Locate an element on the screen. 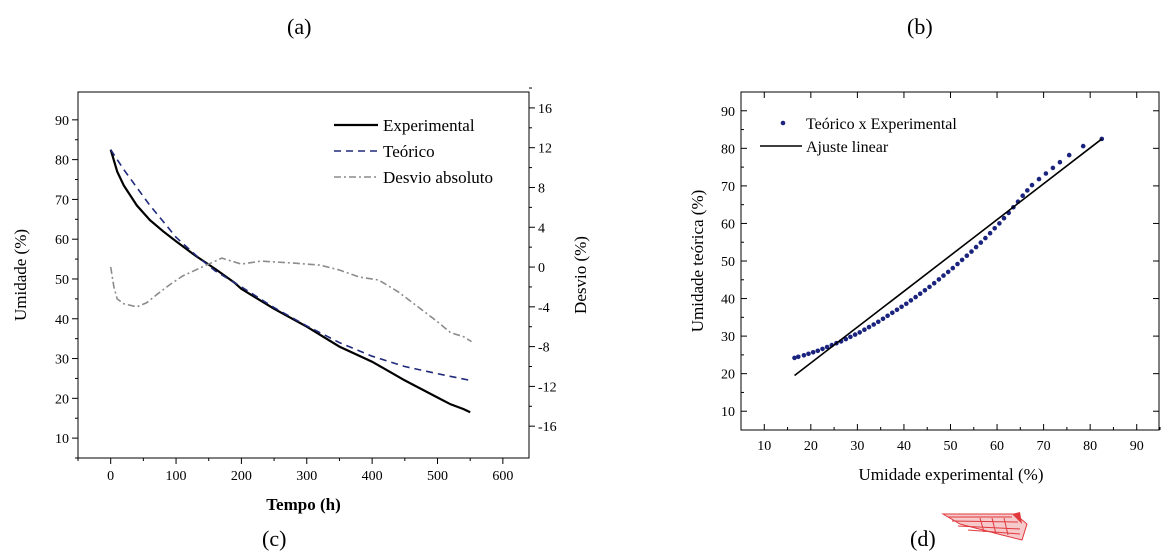 This screenshot has height=556, width=1161. panel-label-d: (d) is located at coordinates (923, 538).